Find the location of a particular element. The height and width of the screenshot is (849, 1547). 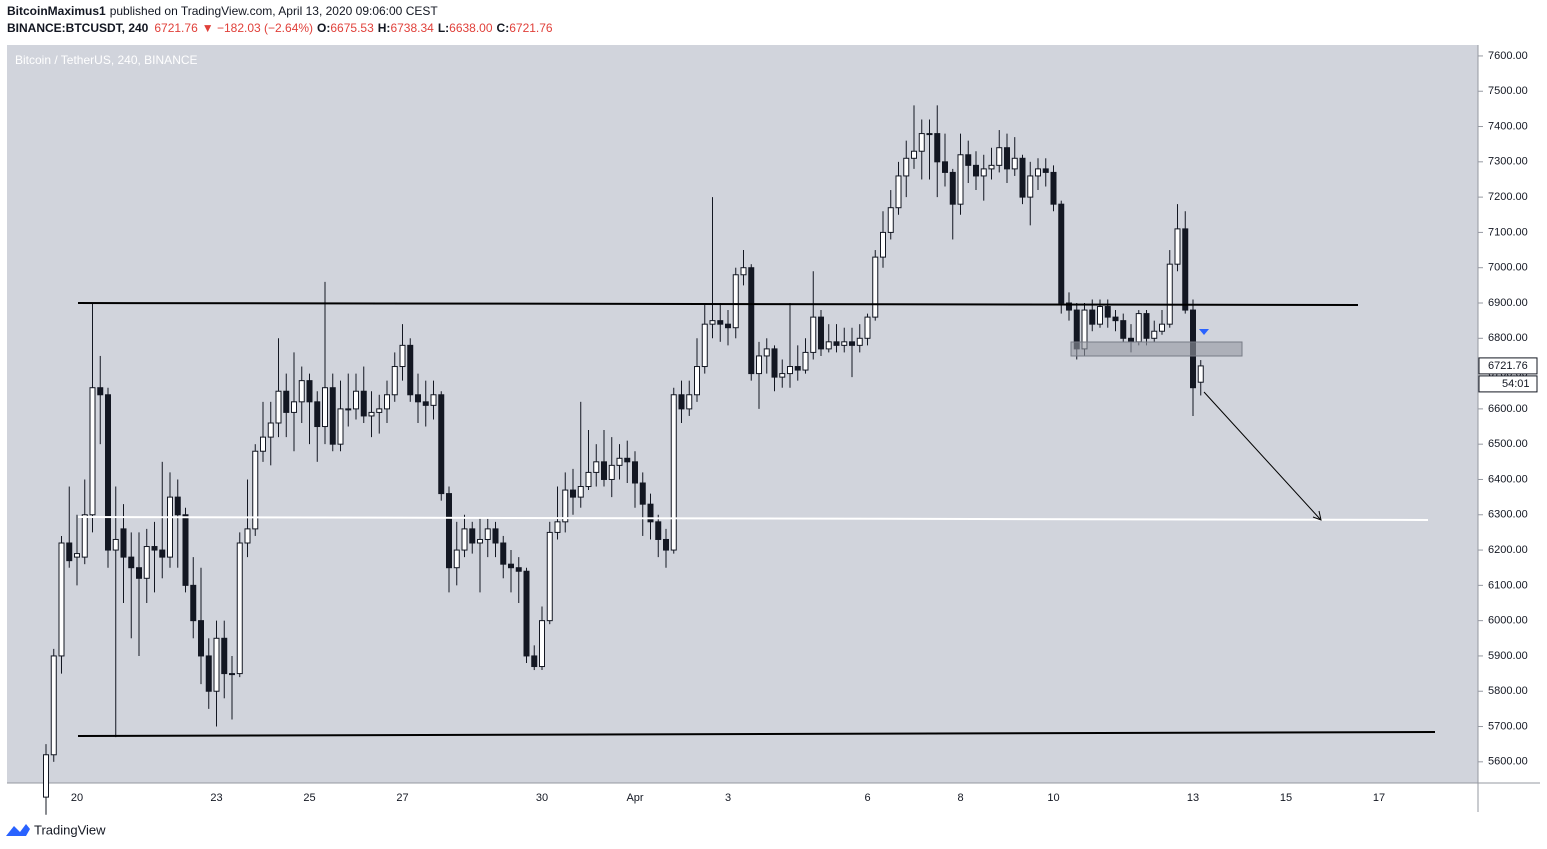

y-tick-label: 6600.00 is located at coordinates (1508, 409).